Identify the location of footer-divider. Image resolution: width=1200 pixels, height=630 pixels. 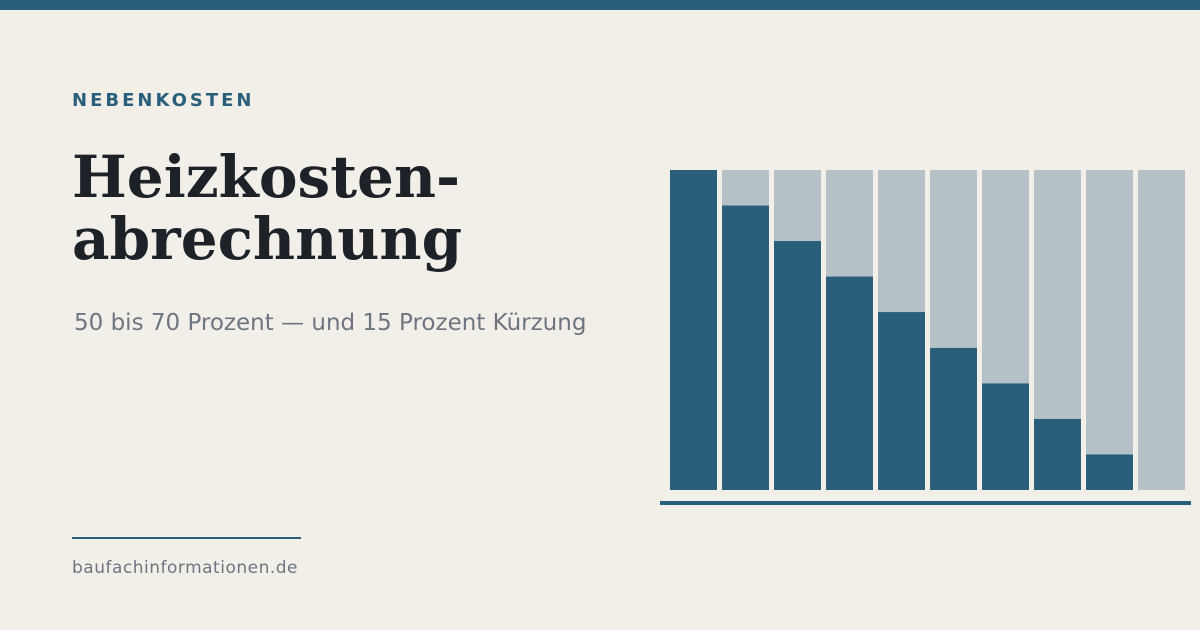
(186, 538).